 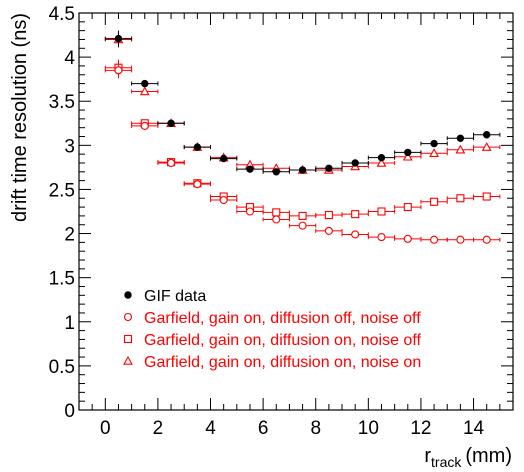 I want to click on x-tick-label: 10, so click(x=368, y=428).